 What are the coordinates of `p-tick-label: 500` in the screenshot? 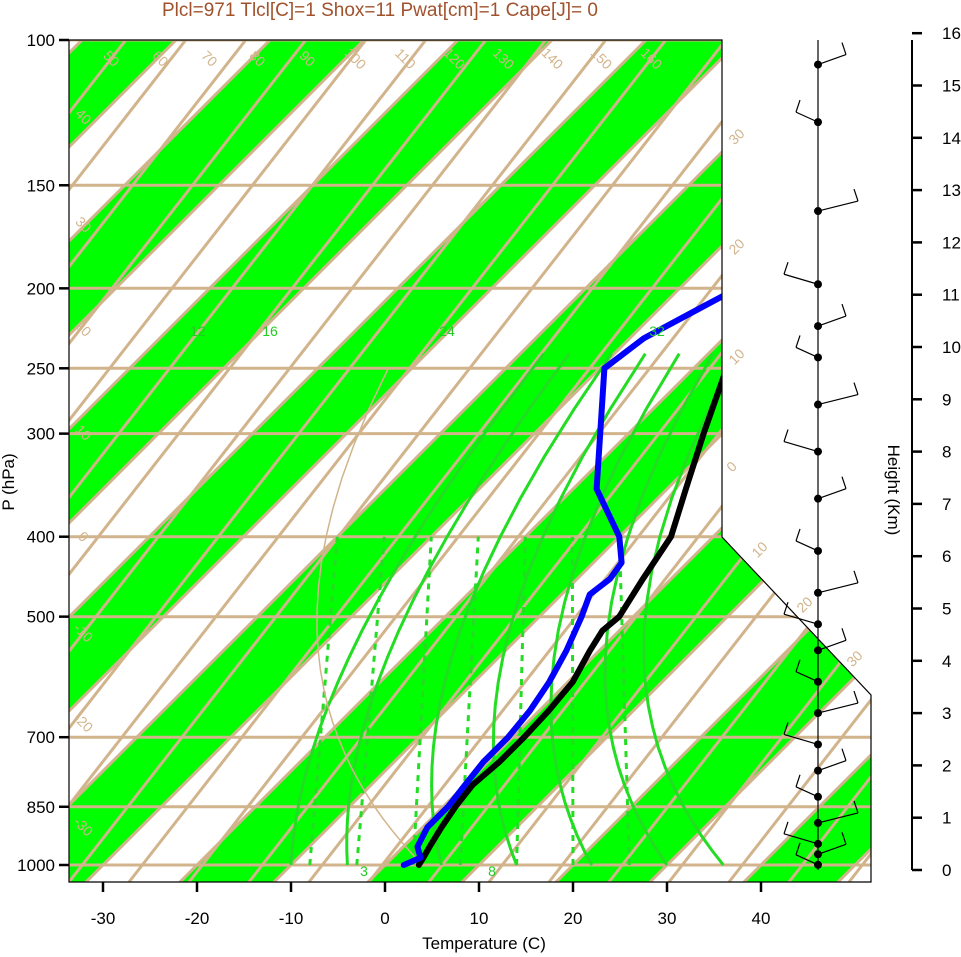 It's located at (41, 617).